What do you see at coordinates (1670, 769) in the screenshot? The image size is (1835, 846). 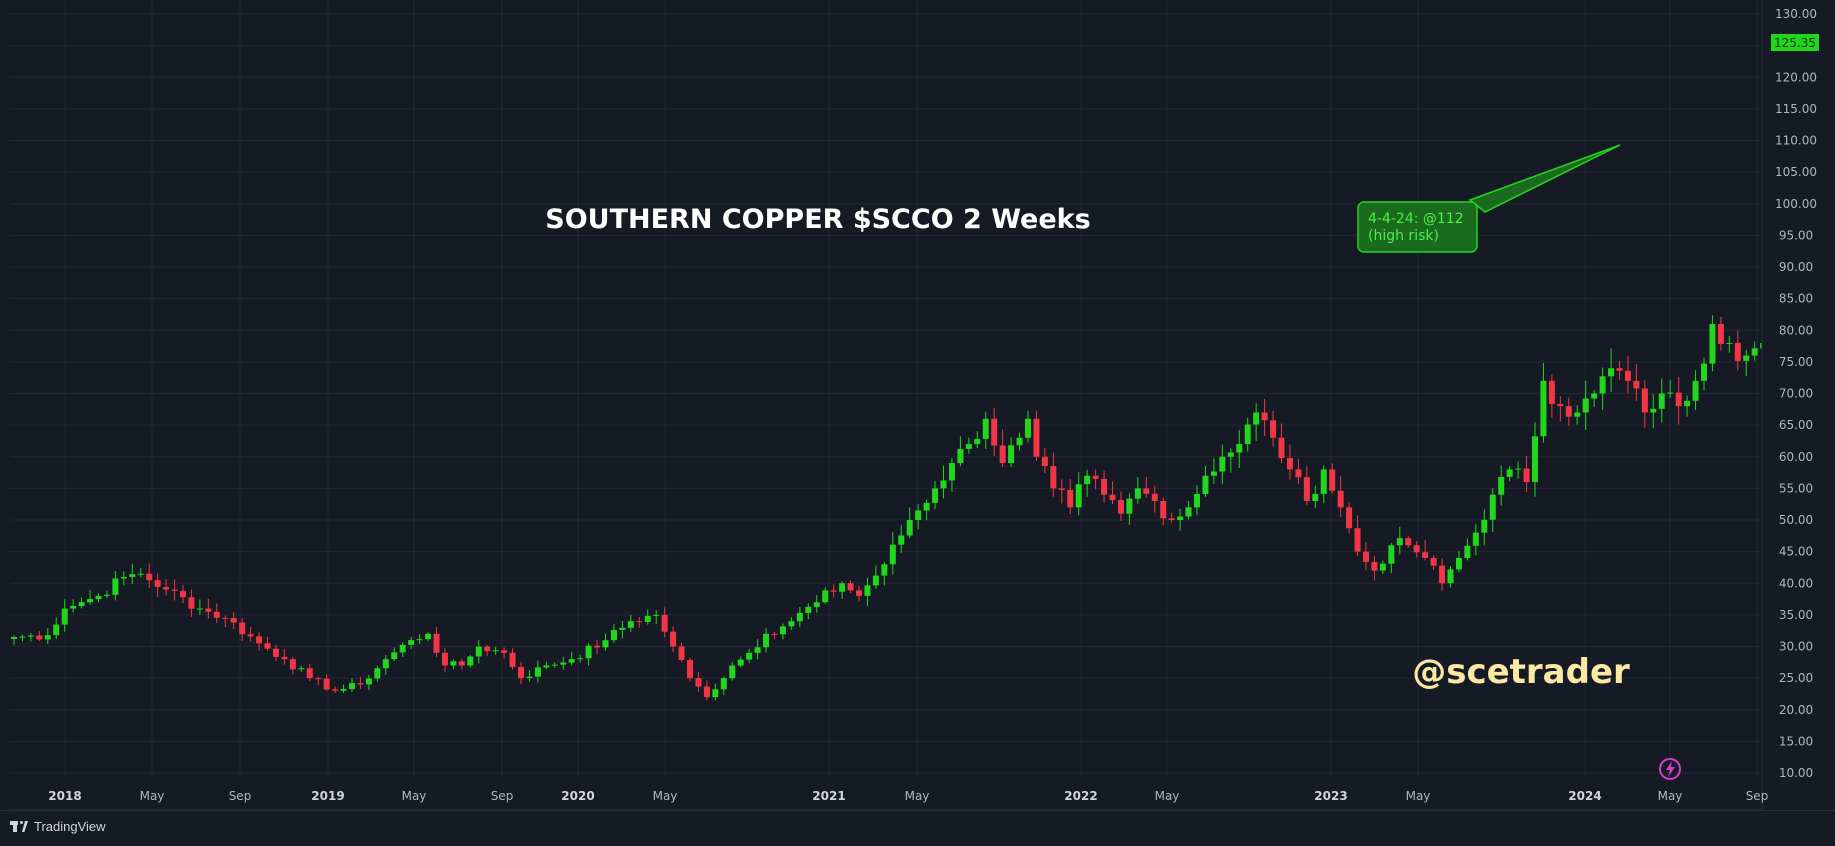 I see `lightning-icon` at bounding box center [1670, 769].